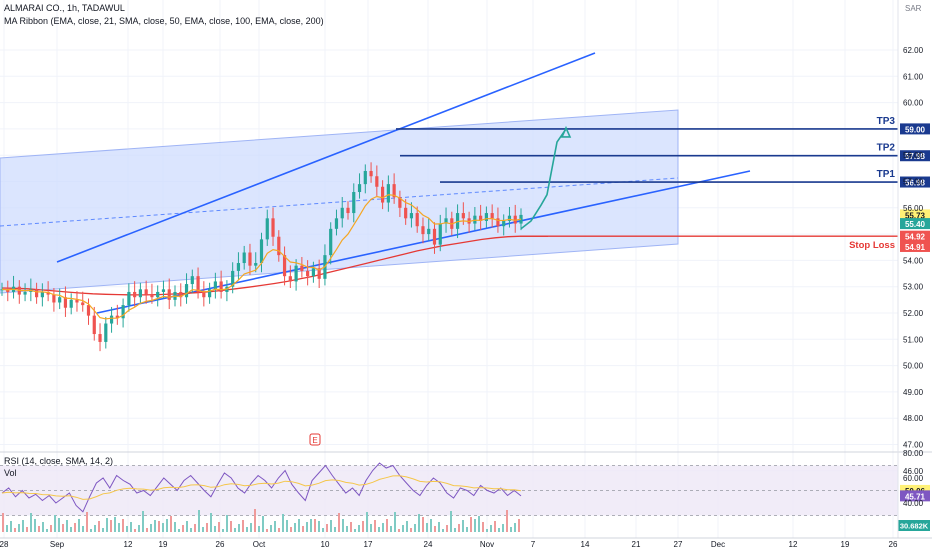 The image size is (932, 550). I want to click on level-badge-tp2, so click(915, 156).